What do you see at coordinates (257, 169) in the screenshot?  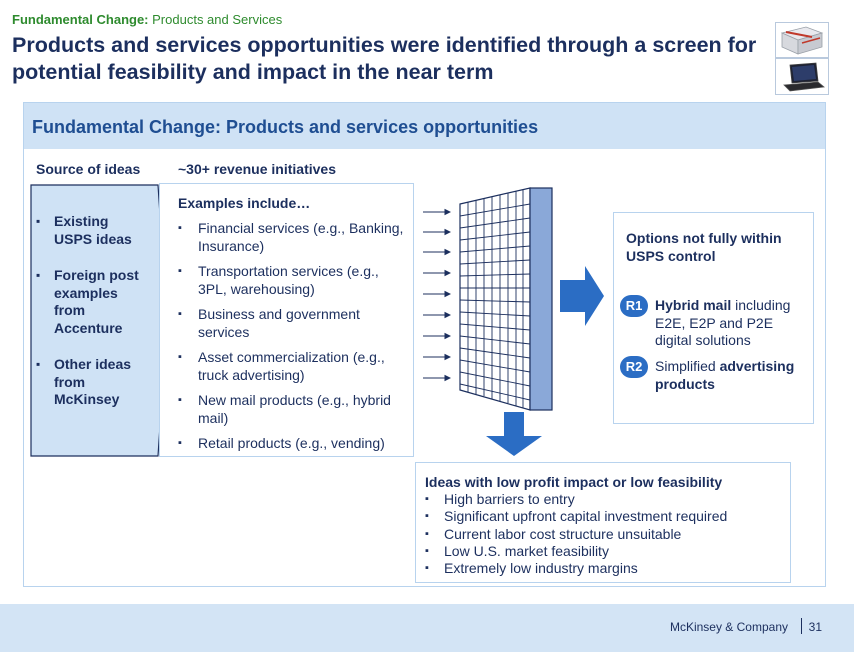 I see `initiatives-label: ~30+ revenue initiatives` at bounding box center [257, 169].